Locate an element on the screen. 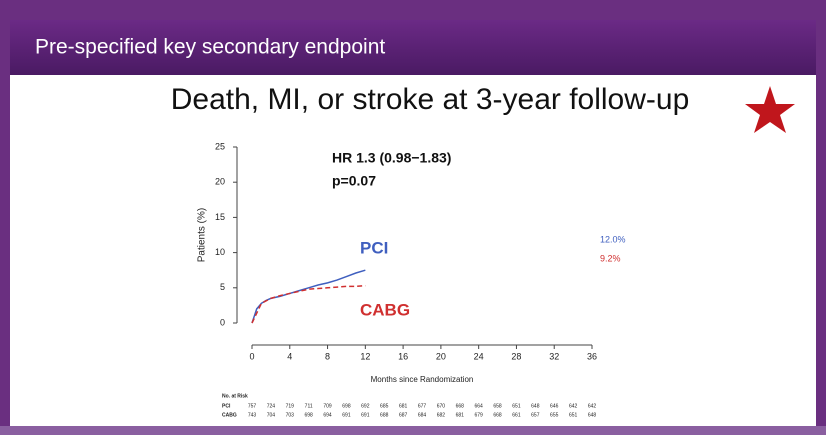  star-icon is located at coordinates (770, 109).